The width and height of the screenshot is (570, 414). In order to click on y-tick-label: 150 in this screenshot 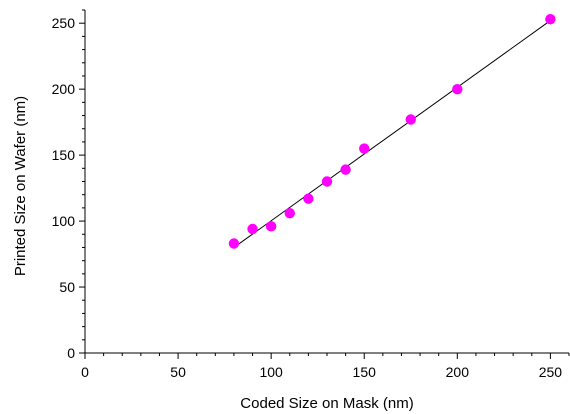, I will do `click(64, 155)`.